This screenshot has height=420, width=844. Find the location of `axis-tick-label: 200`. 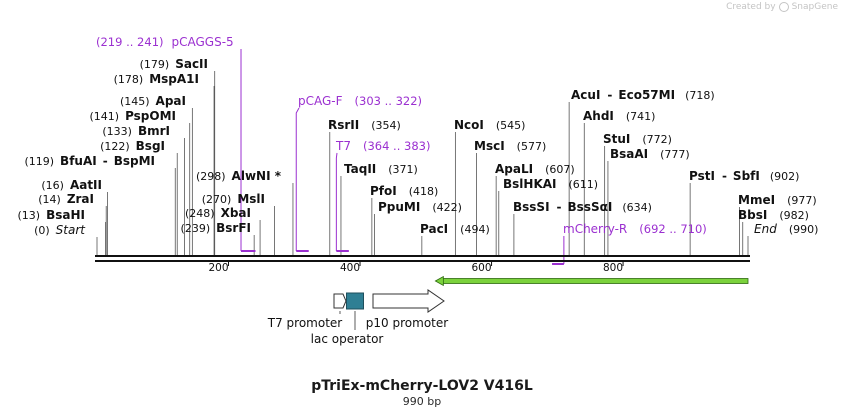

axis-tick-label: 200 is located at coordinates (218, 268).